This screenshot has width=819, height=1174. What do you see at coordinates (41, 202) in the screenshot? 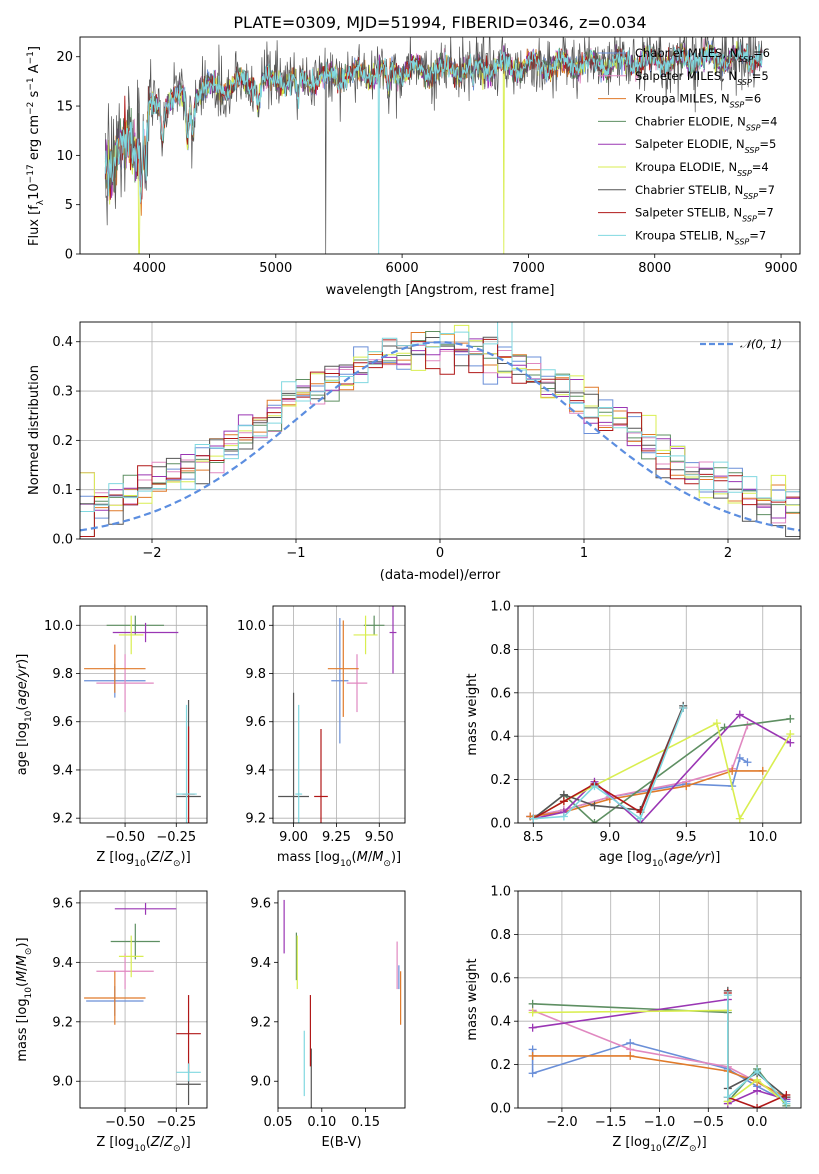
I see `label-part: λ` at bounding box center [41, 202].